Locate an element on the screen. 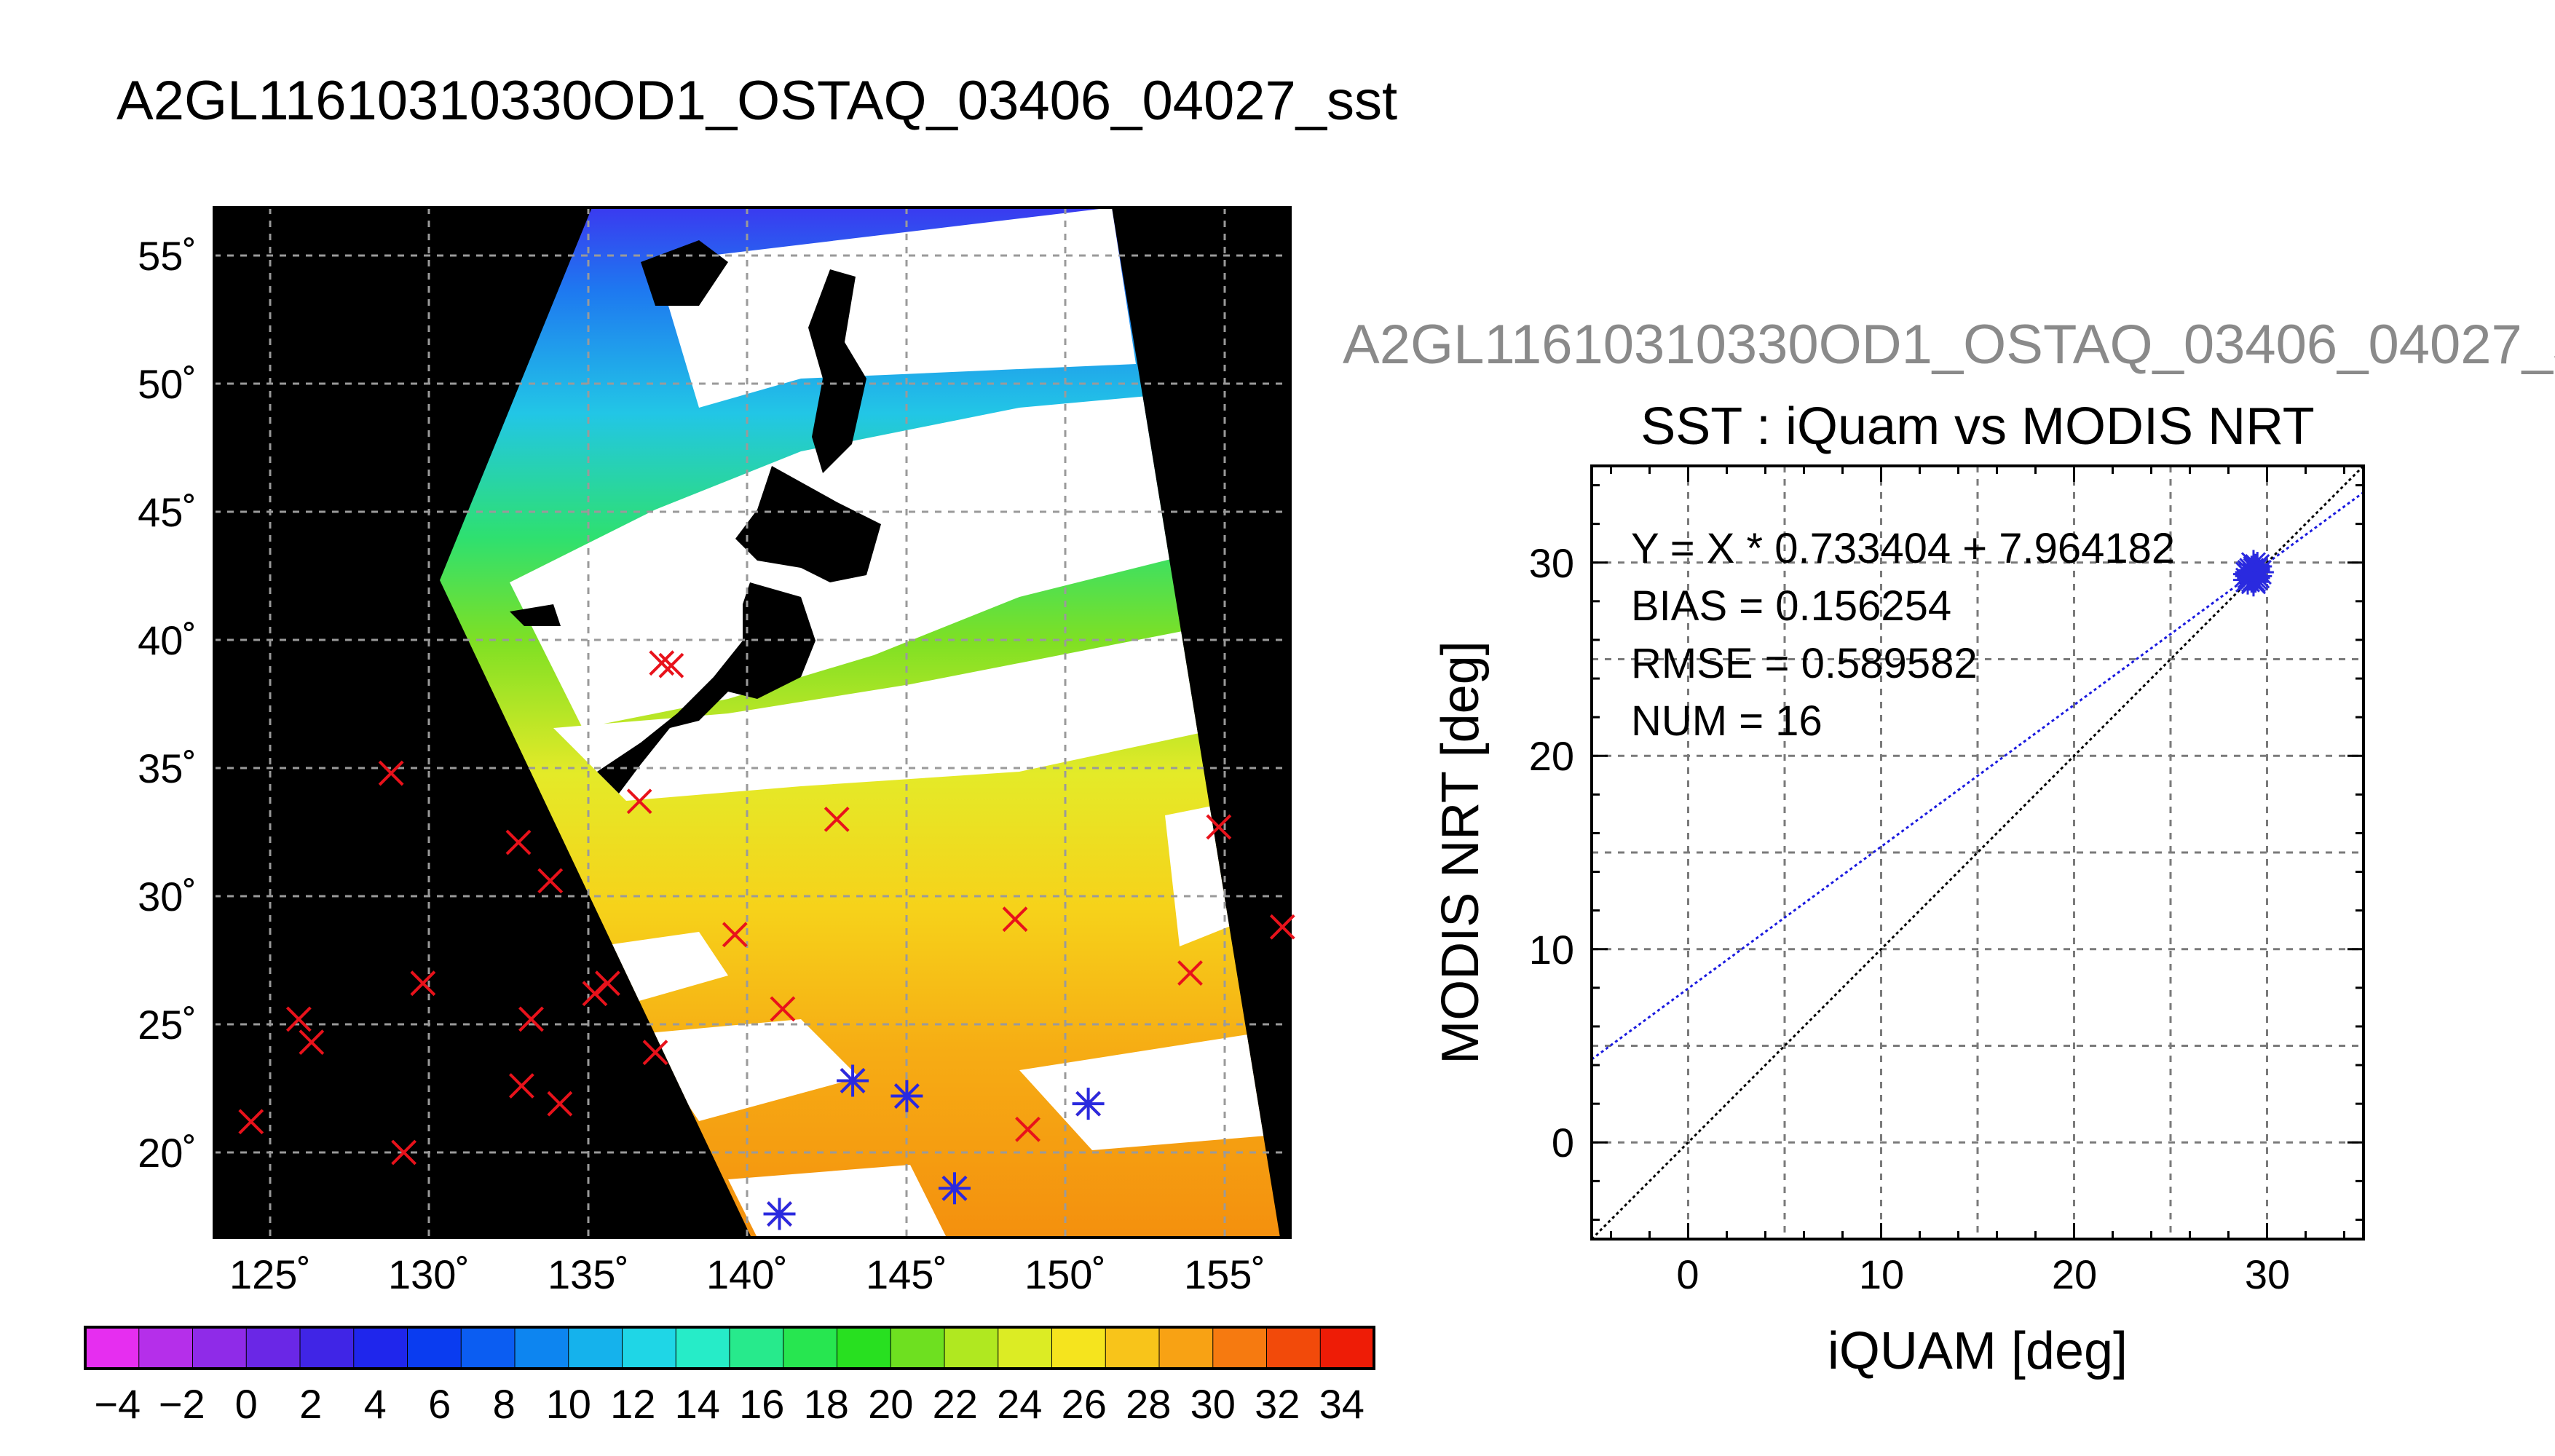 The image size is (2555, 1456). colorbar-tick-label: 28 is located at coordinates (1148, 1404).